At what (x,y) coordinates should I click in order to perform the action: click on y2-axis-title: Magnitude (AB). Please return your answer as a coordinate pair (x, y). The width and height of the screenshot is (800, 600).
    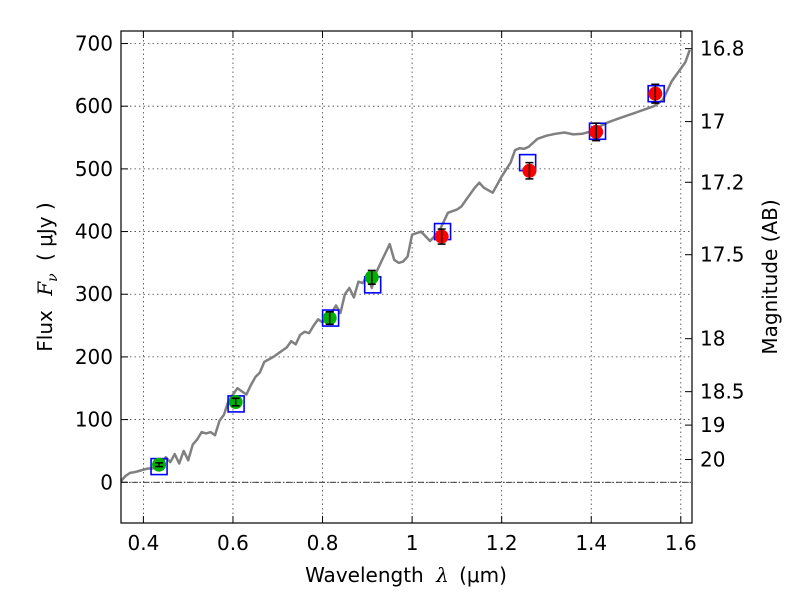
    Looking at the image, I should click on (770, 276).